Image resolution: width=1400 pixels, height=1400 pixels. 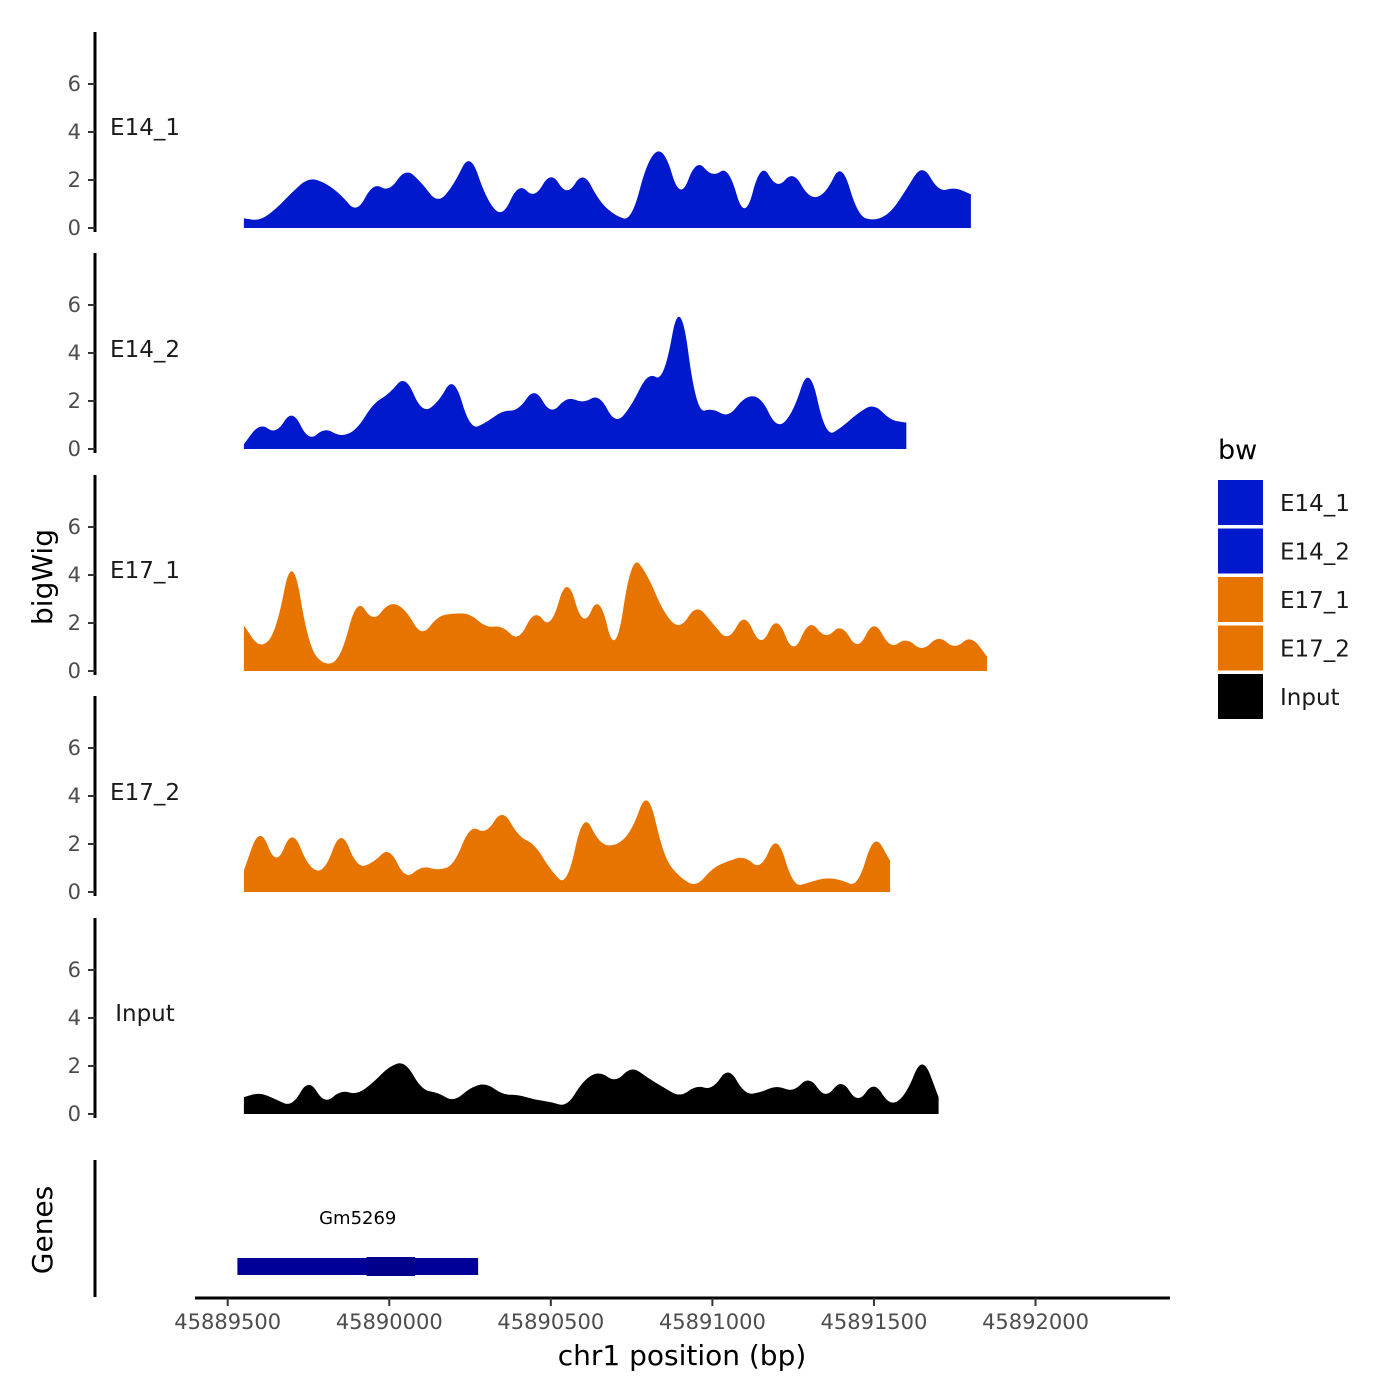 What do you see at coordinates (357, 1218) in the screenshot?
I see `gene-label: Gm5269` at bounding box center [357, 1218].